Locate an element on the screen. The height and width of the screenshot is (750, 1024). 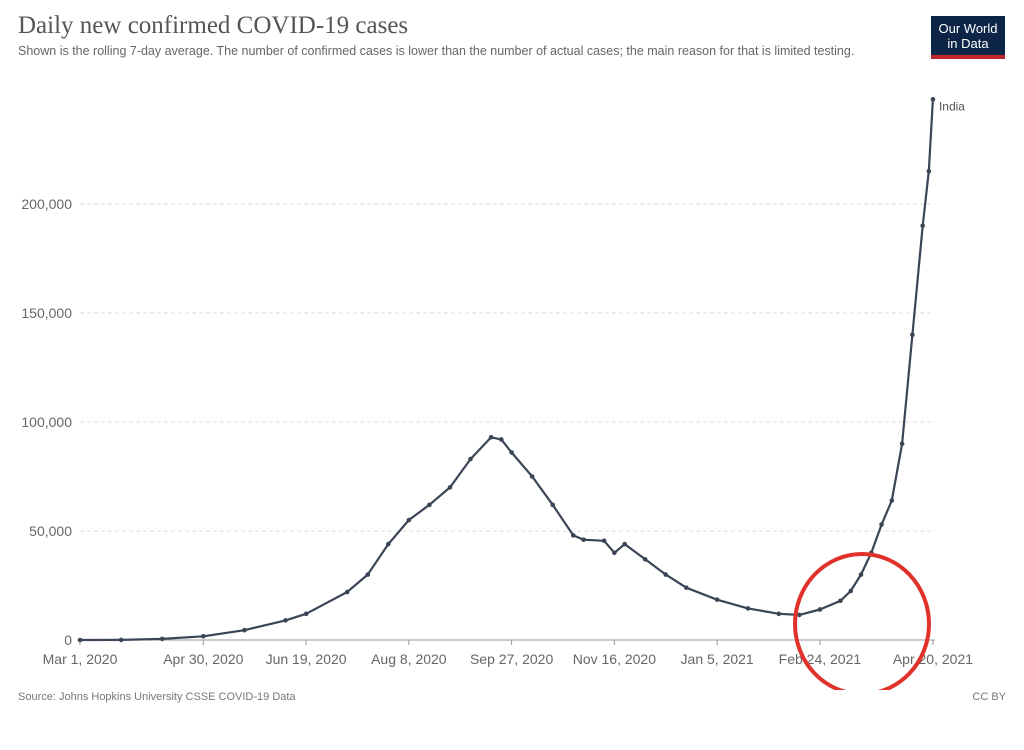
x-tick-label: Sep 27, 2020 is located at coordinates (512, 659).